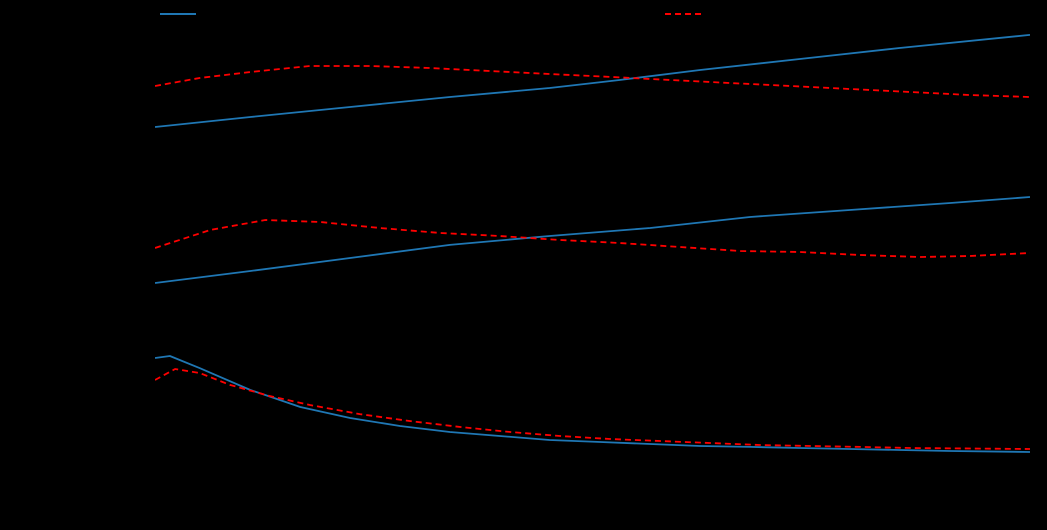 The height and width of the screenshot is (530, 1047). Describe the element at coordinates (592, 240) in the screenshot. I see `subplot-middle-line-chart` at that location.